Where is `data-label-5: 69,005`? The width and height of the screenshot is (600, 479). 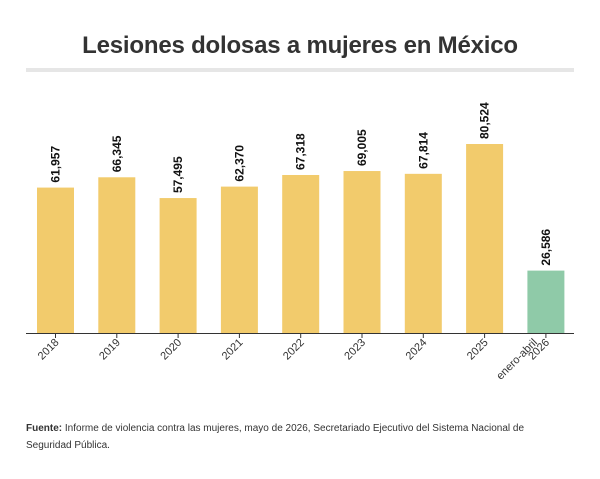 data-label-5: 69,005 is located at coordinates (362, 147).